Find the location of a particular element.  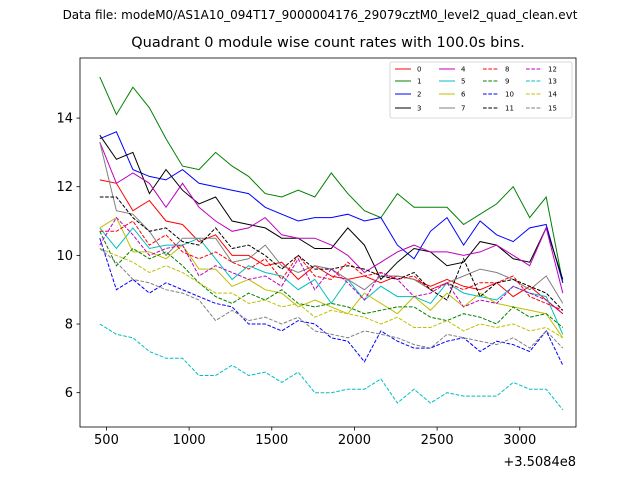

x-tick-label: 1500 is located at coordinates (271, 440).